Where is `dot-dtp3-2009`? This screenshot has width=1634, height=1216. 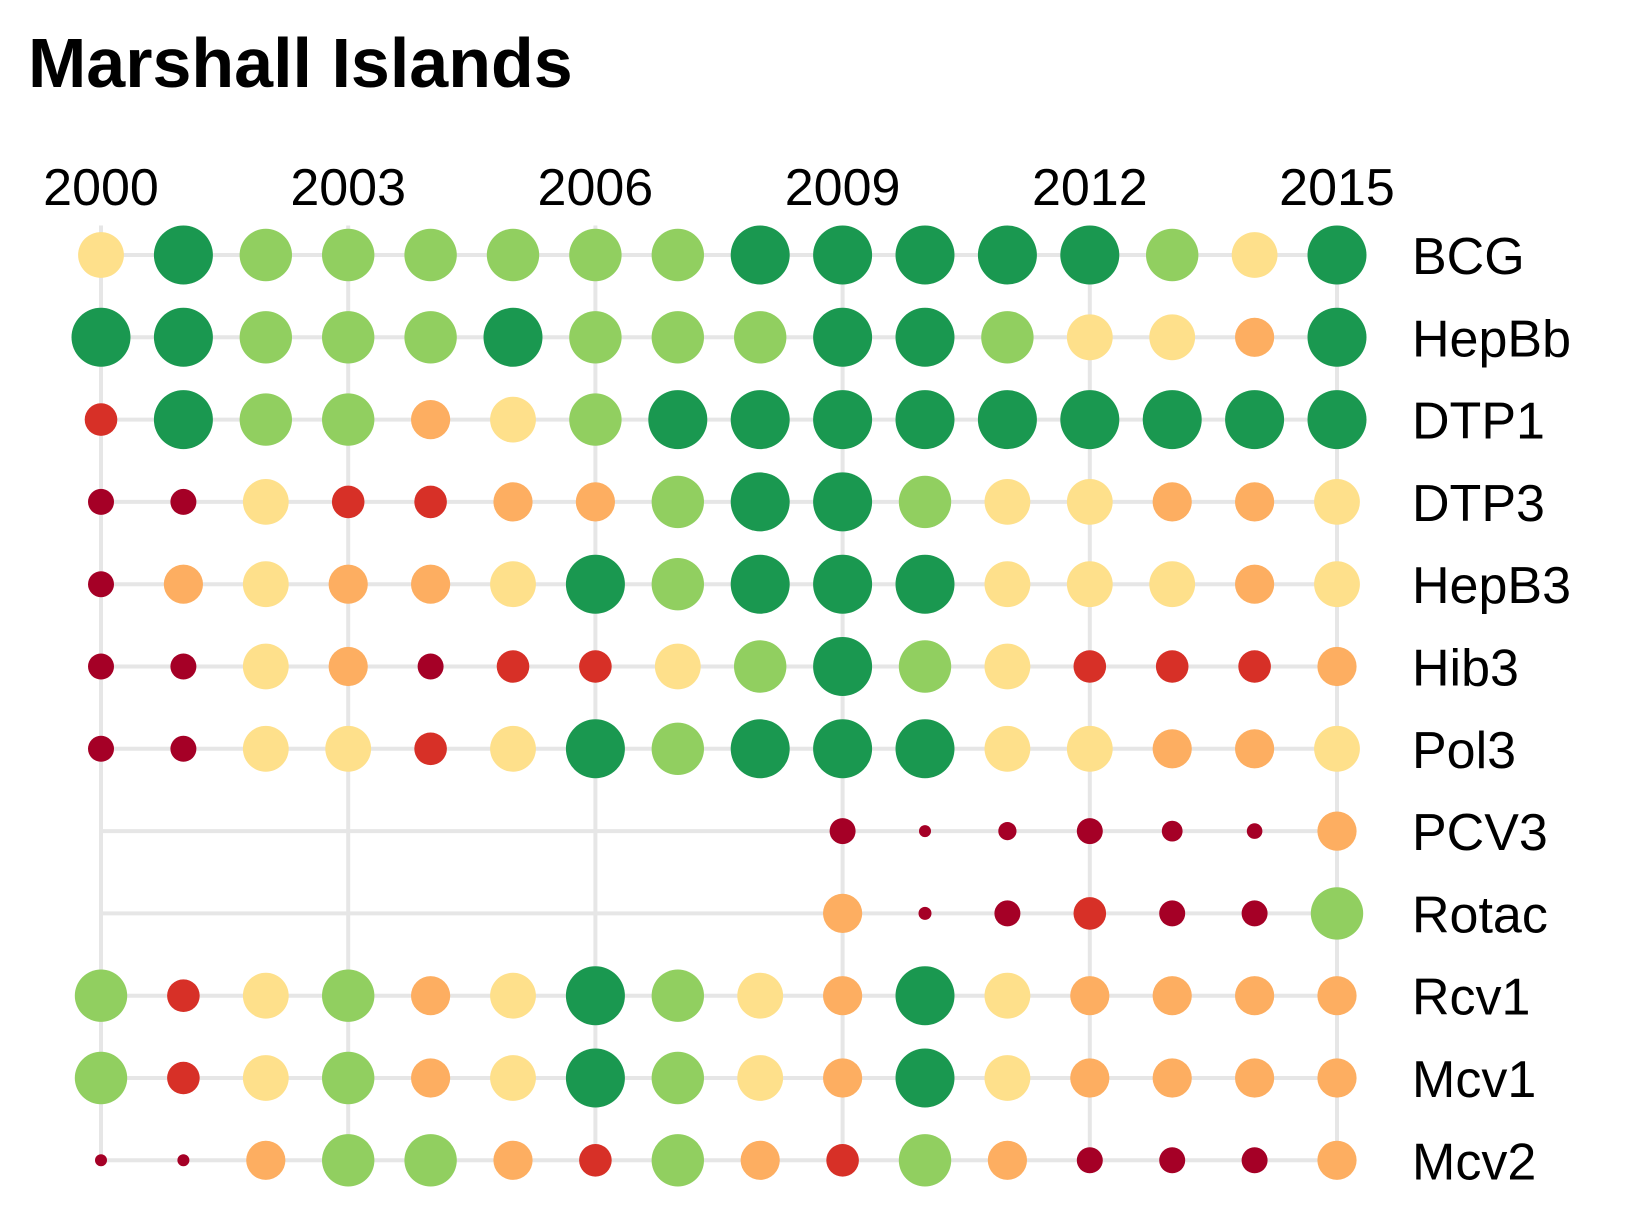
dot-dtp3-2009 is located at coordinates (843, 502).